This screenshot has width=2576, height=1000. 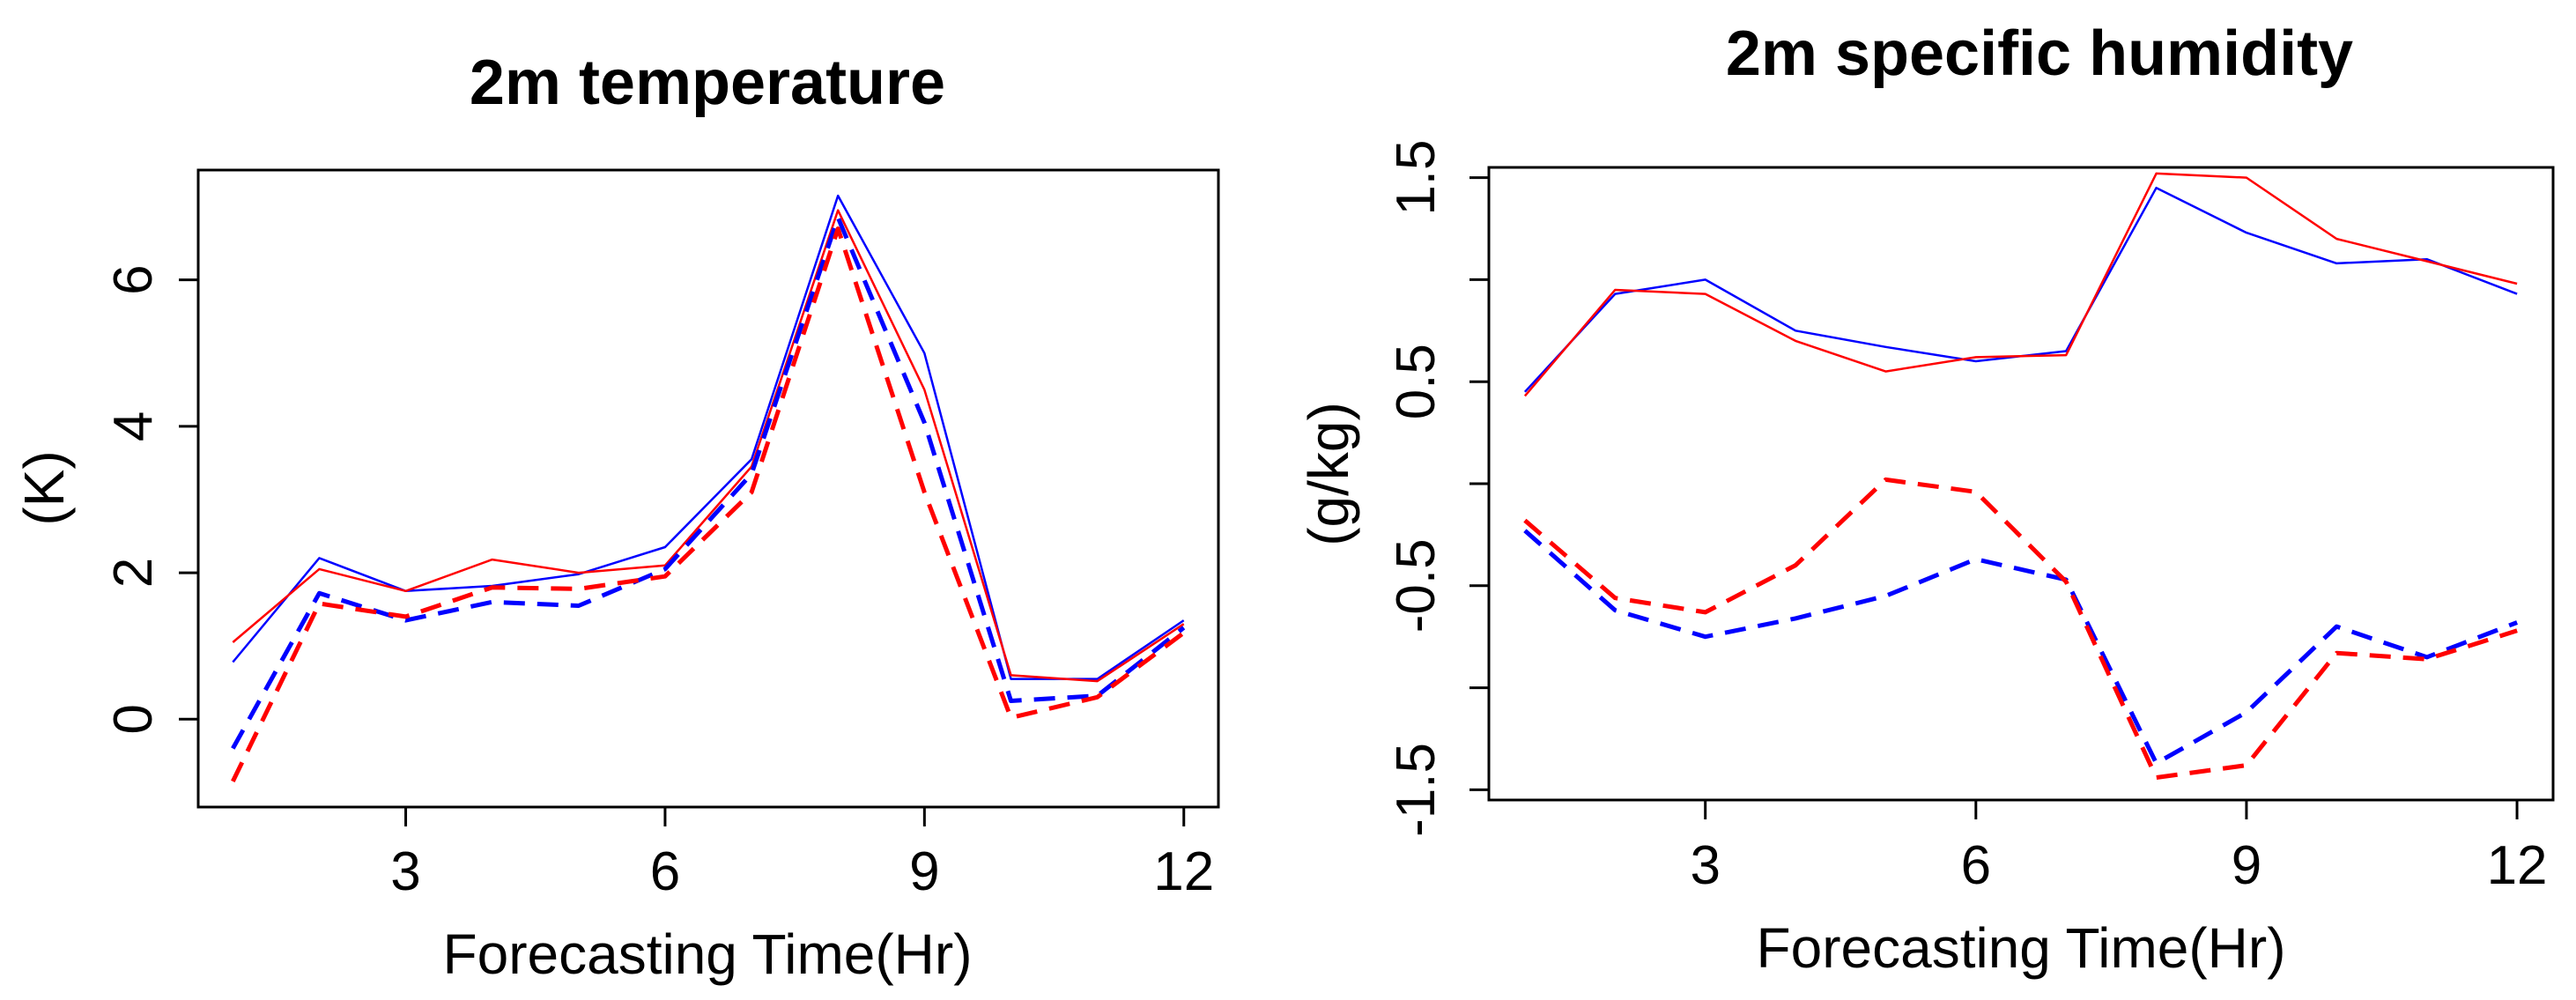 I want to click on series-line-blue-dashed, so click(x=2021, y=647).